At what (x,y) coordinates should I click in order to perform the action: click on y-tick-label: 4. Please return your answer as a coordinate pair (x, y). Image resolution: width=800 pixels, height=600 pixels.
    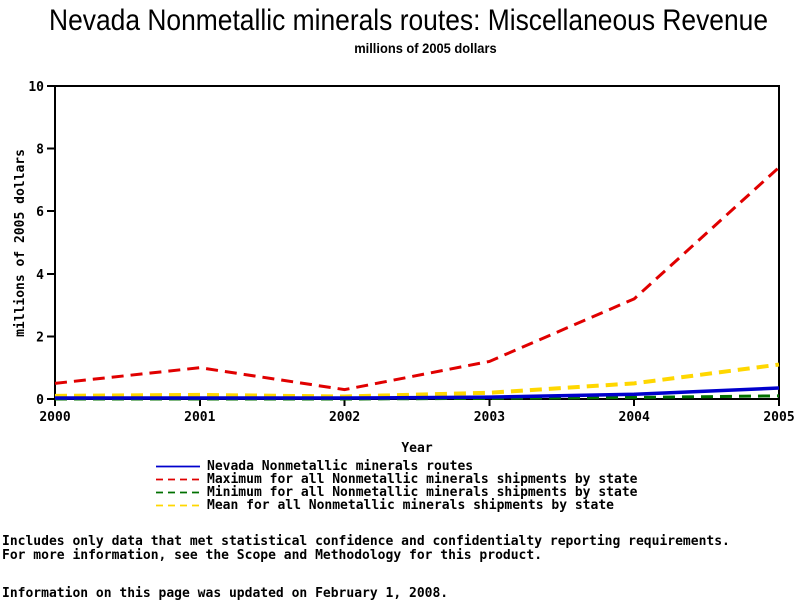
    Looking at the image, I should click on (40, 275).